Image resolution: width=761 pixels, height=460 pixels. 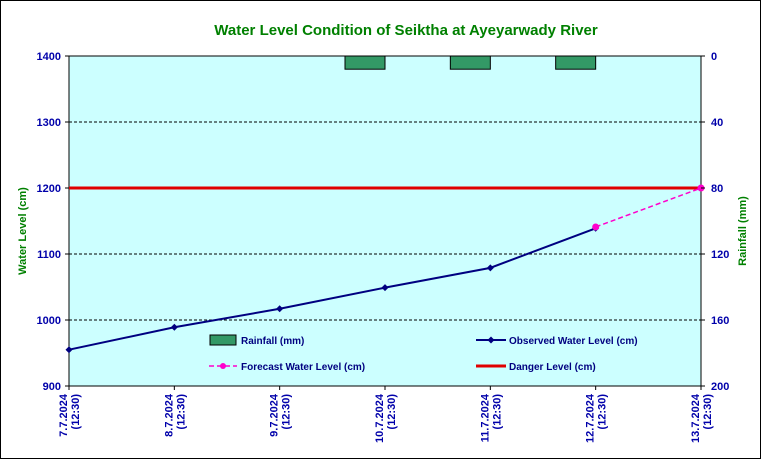 What do you see at coordinates (49, 57) in the screenshot?
I see `y-tick-label: 1400` at bounding box center [49, 57].